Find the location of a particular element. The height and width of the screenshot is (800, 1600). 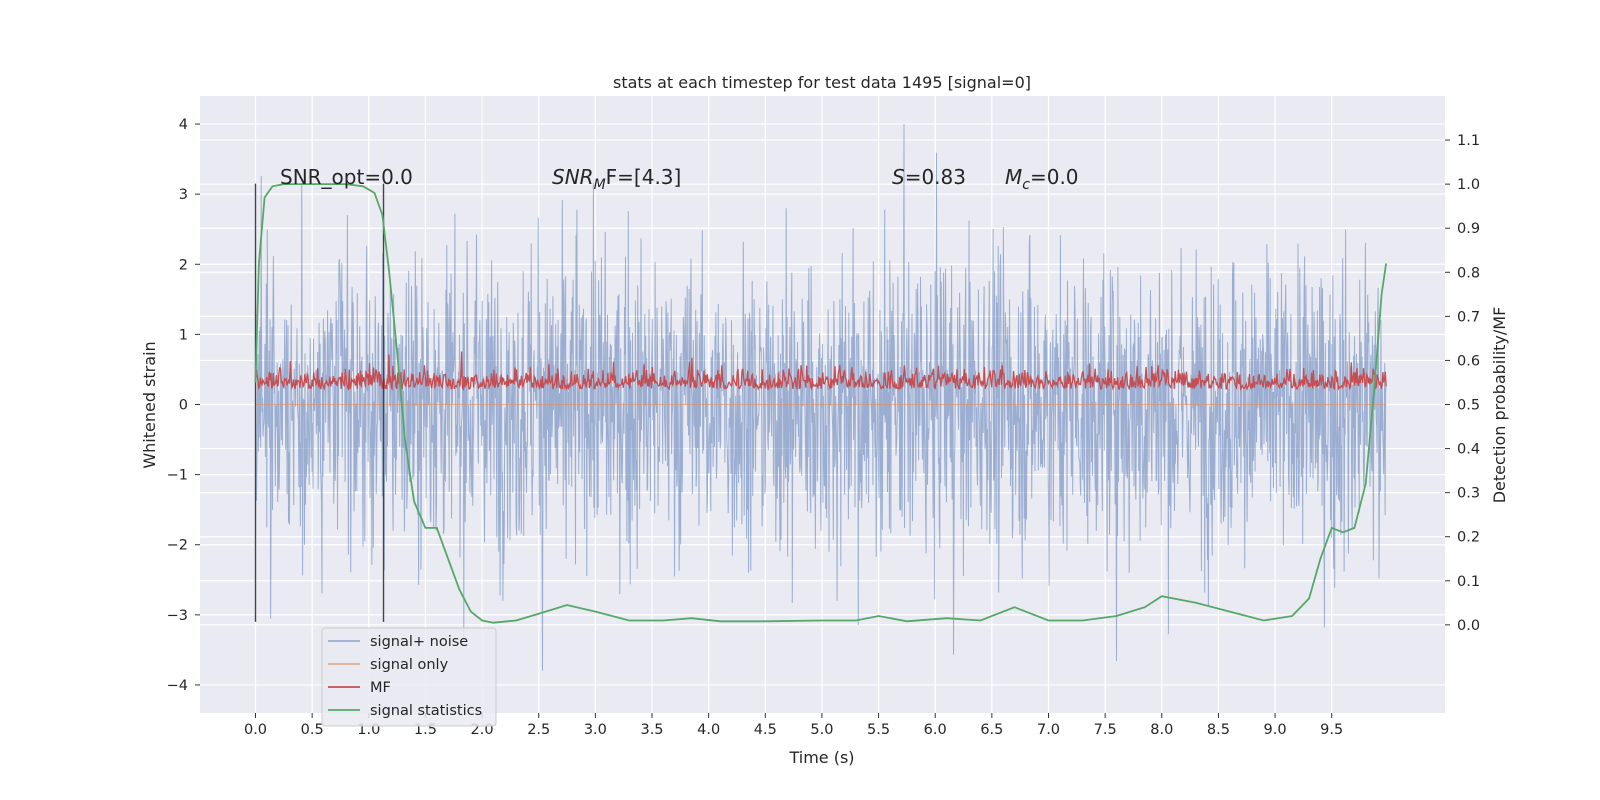

x-tick-label: 3.5 is located at coordinates (651, 730).